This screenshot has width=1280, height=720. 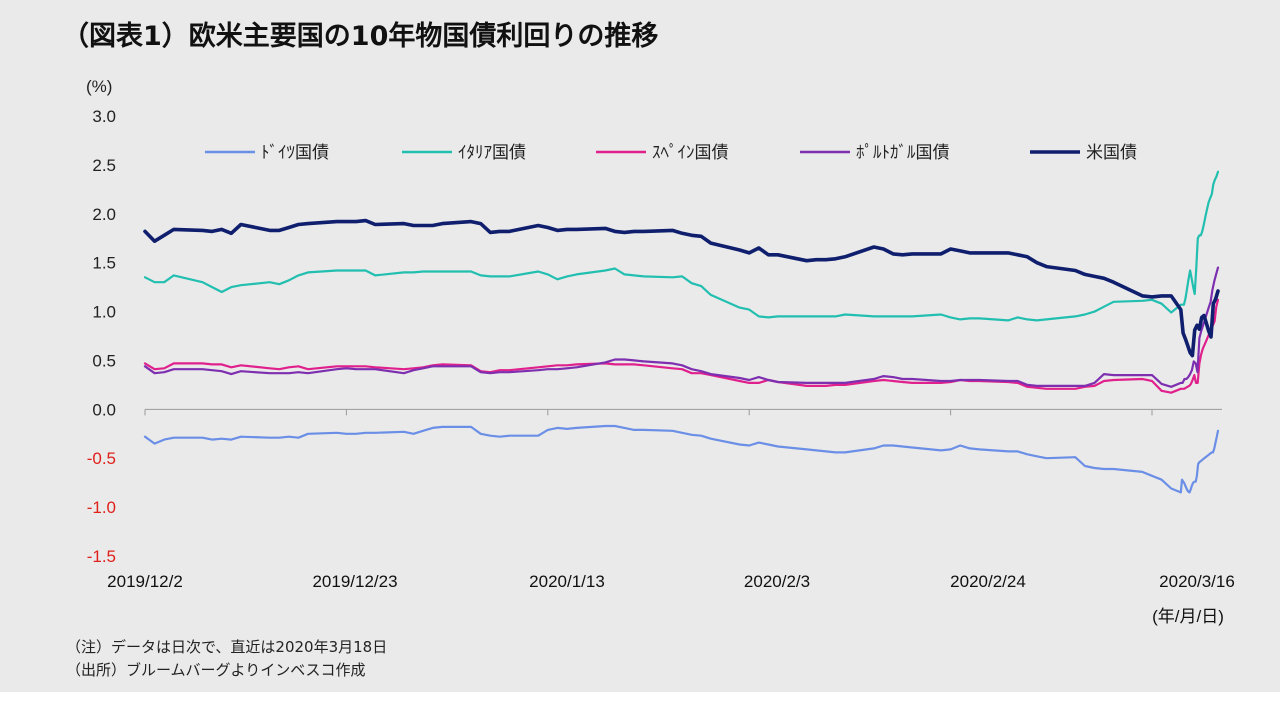 I want to click on y-tick-label: 3.0, so click(x=104, y=116).